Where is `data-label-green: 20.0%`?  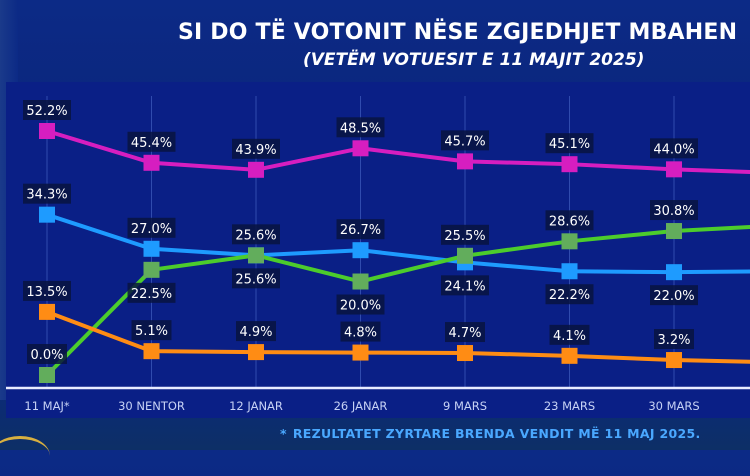 data-label-green: 20.0% is located at coordinates (360, 306).